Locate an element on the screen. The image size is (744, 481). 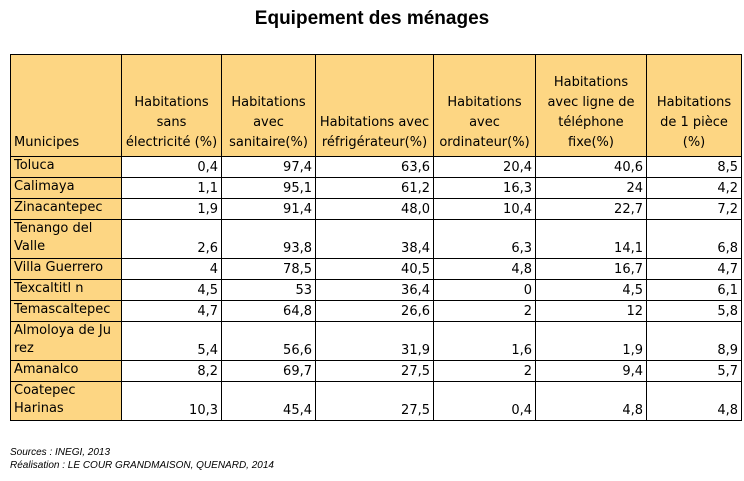
table-row: Tenango del Valle 2,6 93,8 38,4 6,3 14,1 6,8 is located at coordinates (376, 239).